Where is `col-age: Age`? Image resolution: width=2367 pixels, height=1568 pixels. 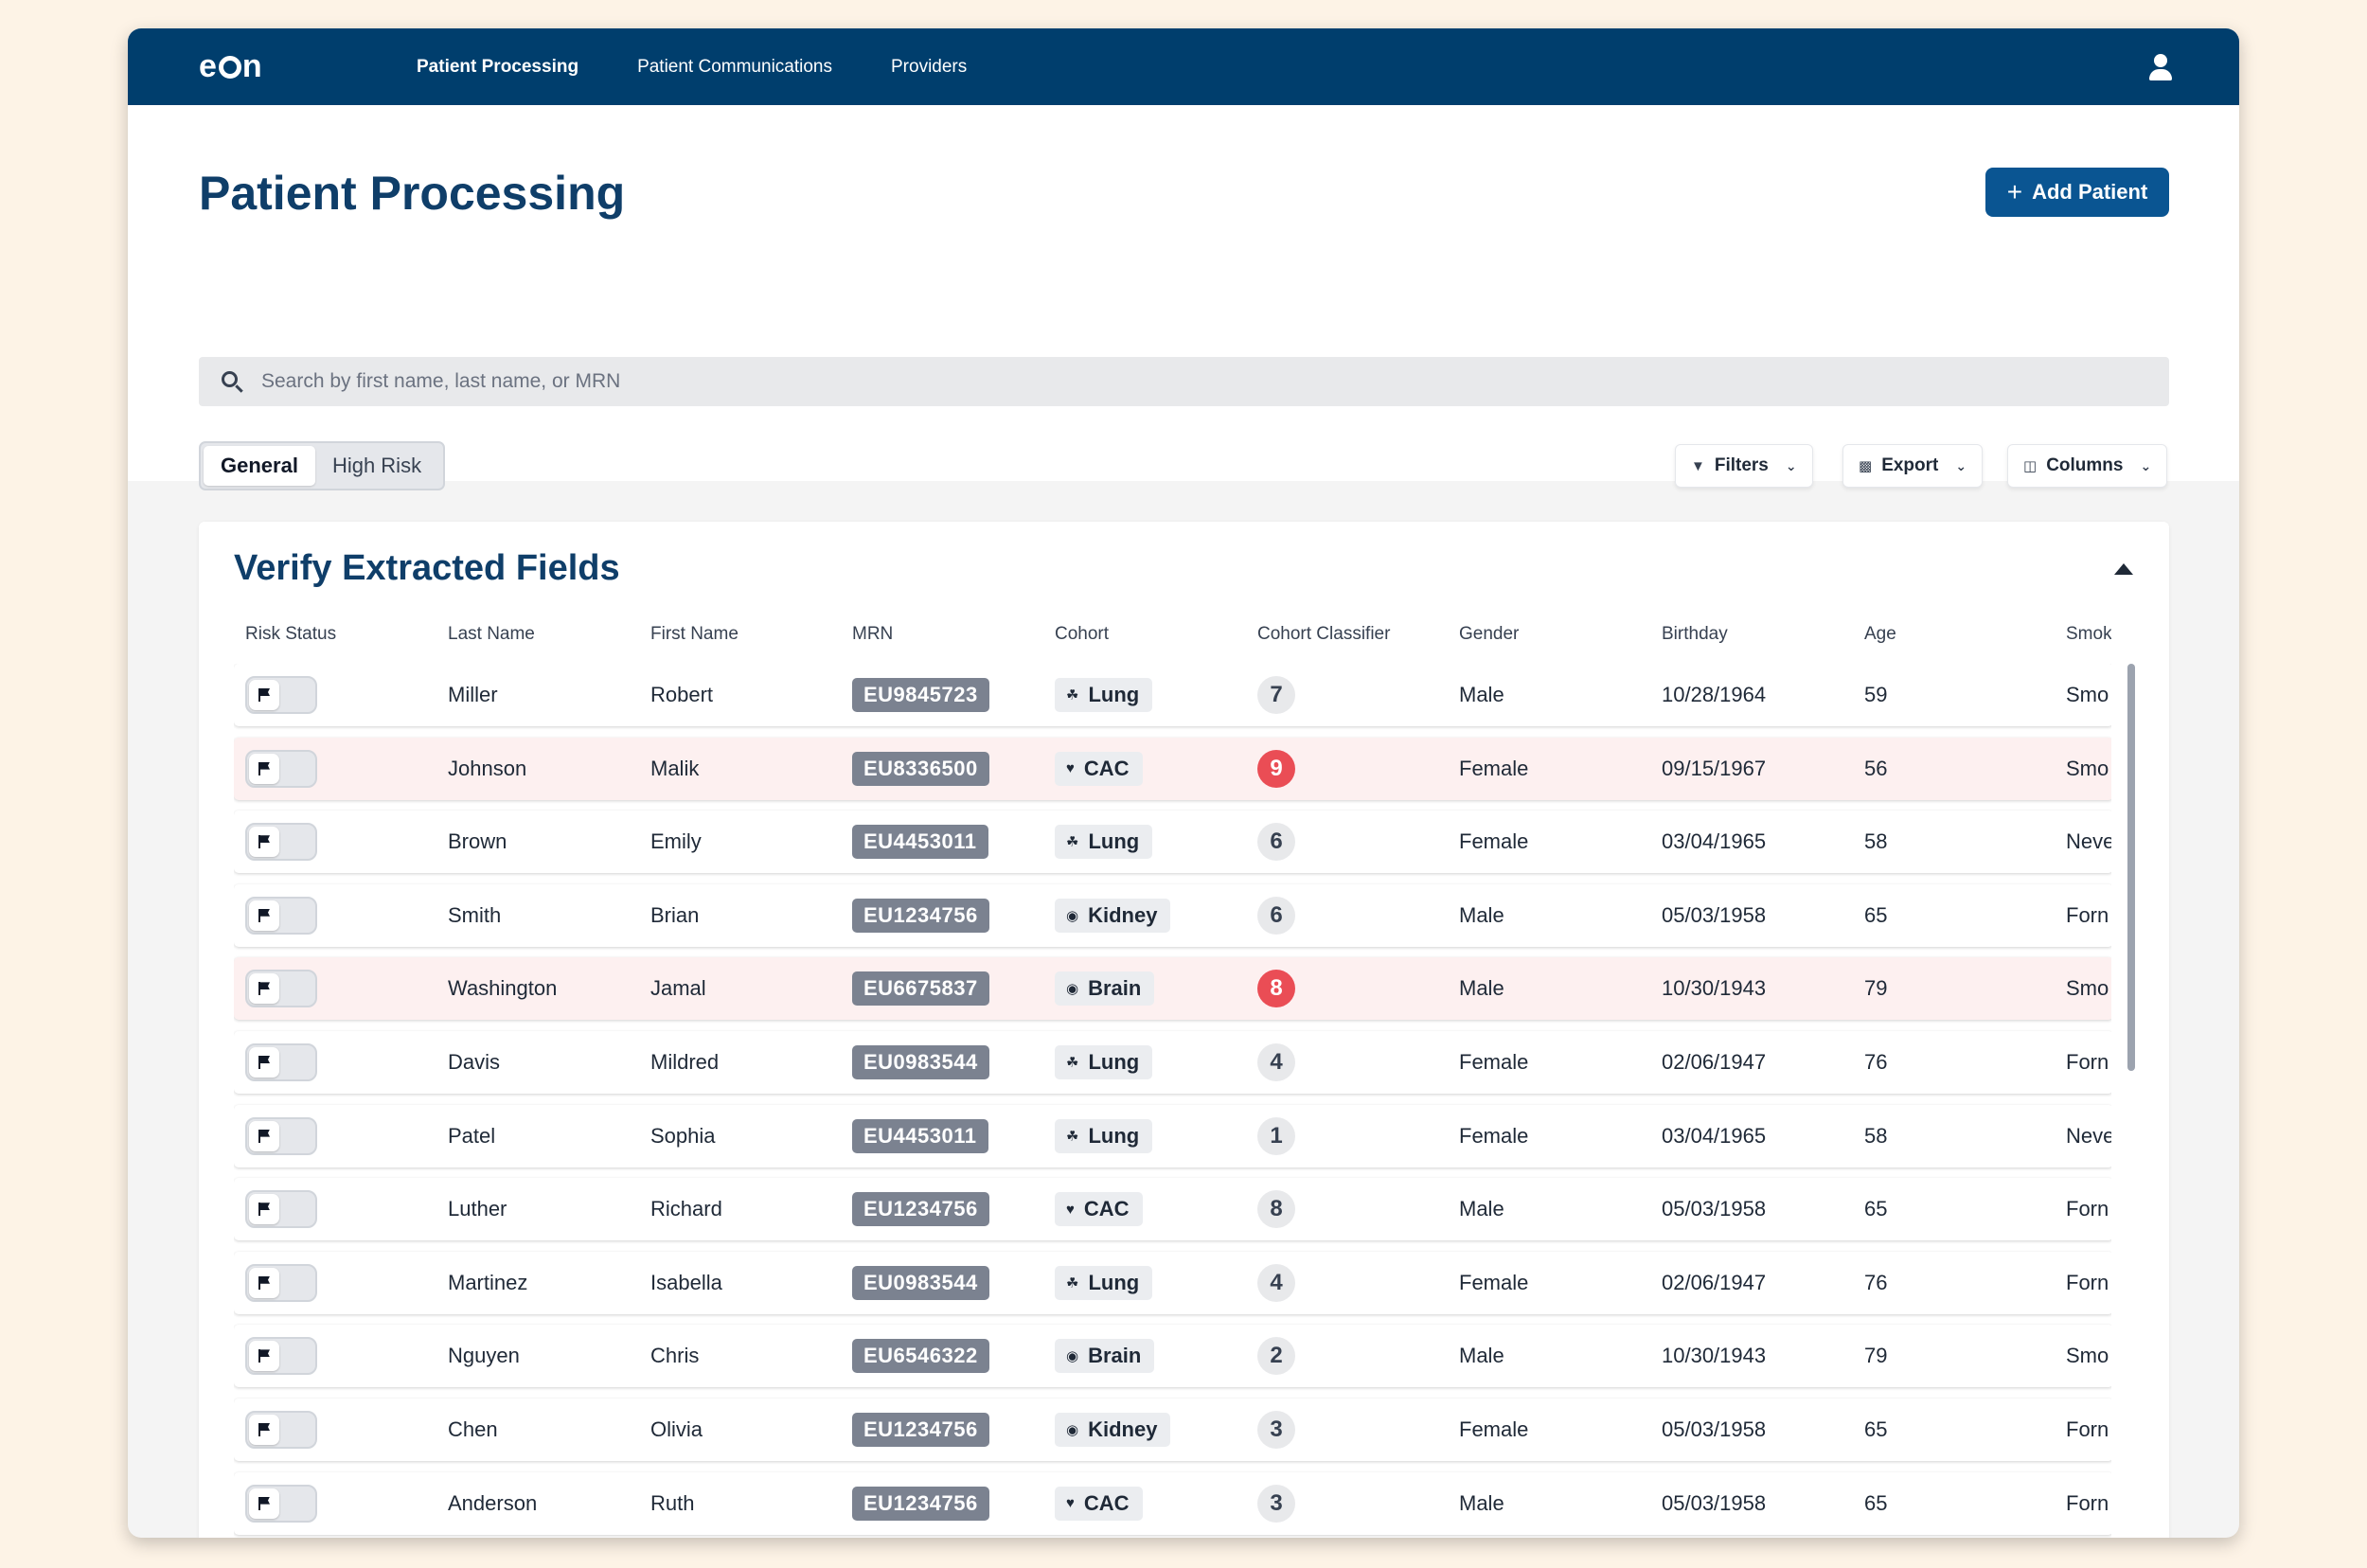 col-age: Age is located at coordinates (1880, 634).